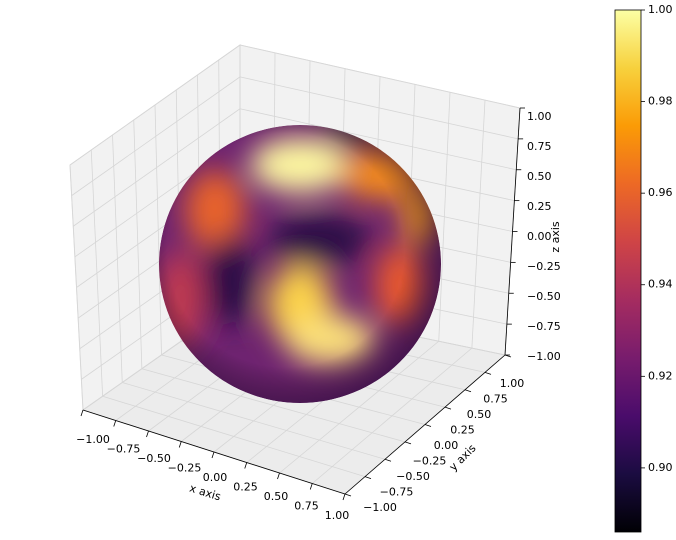  Describe the element at coordinates (245, 487) in the screenshot. I see `x-tick-label: 0.25` at that location.